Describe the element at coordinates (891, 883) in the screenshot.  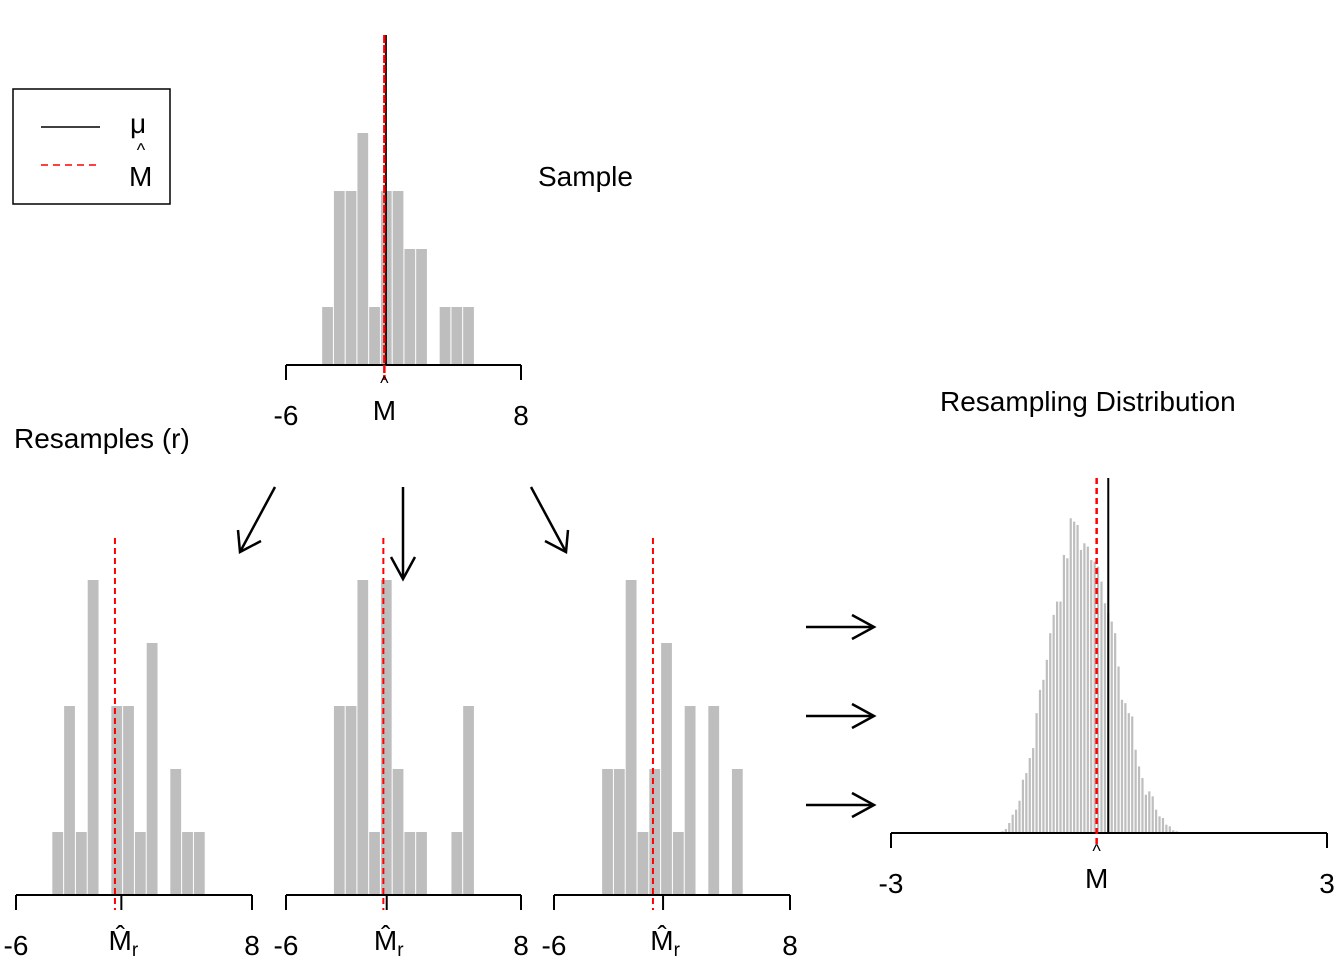
I see `tick-label: -3` at that location.